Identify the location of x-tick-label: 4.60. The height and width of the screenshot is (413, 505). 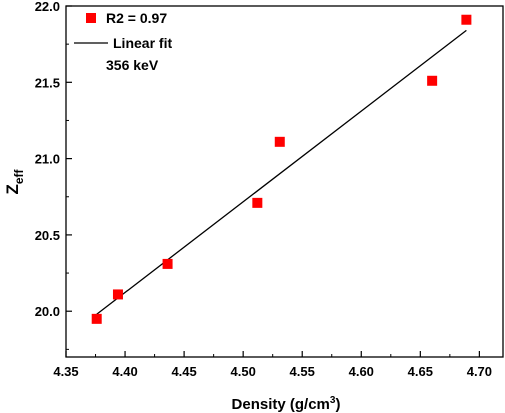
(361, 371).